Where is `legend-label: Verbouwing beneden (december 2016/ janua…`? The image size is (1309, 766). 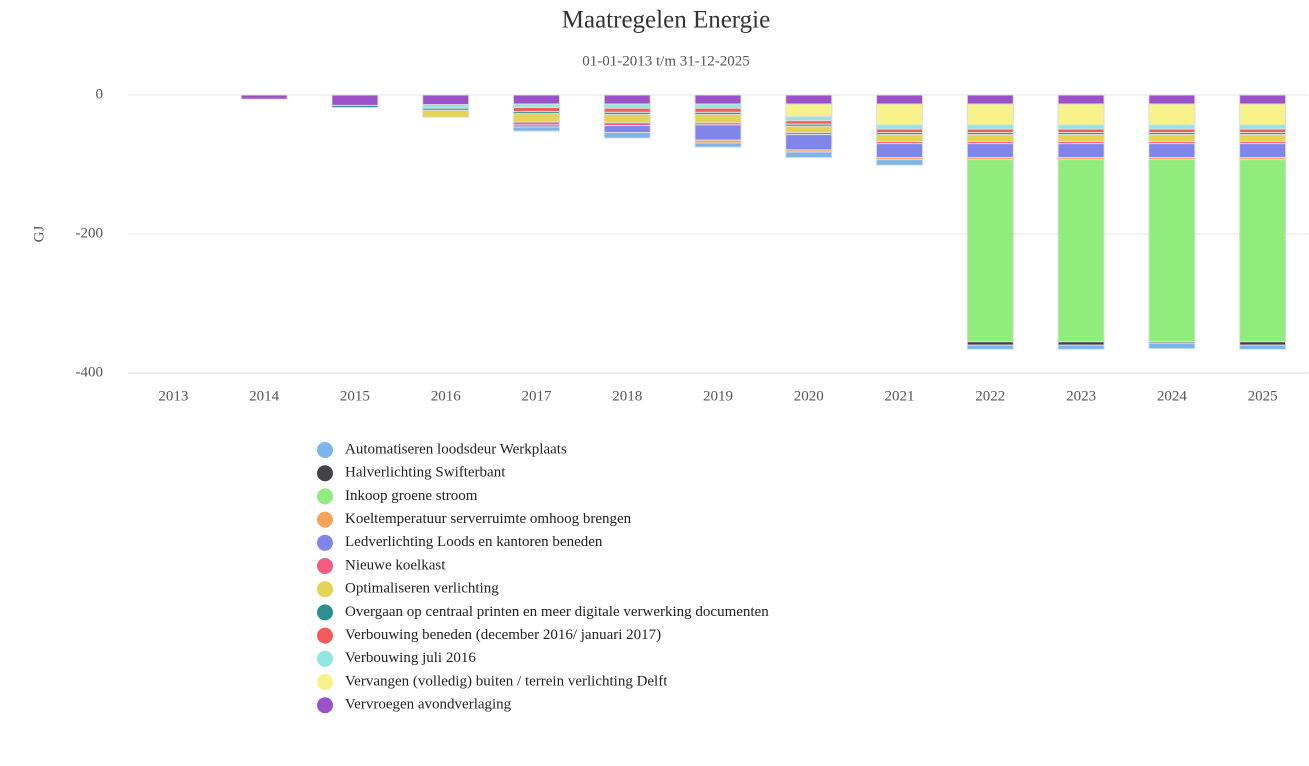
legend-label: Verbouwing beneden (december 2016/ janua… is located at coordinates (503, 635).